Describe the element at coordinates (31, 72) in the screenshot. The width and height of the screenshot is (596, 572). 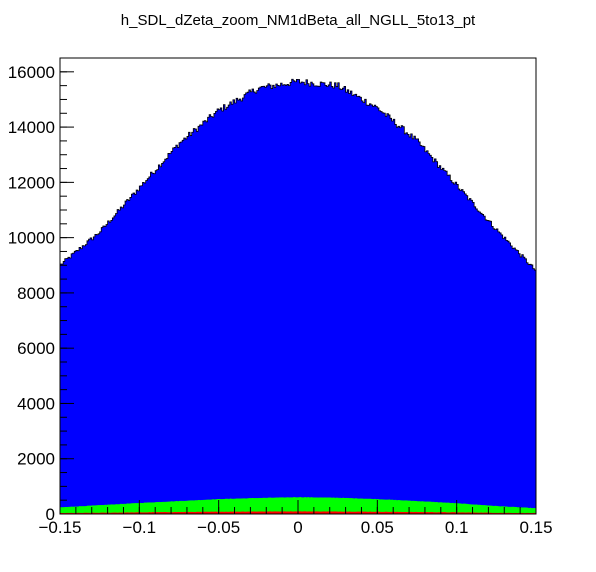
I see `y-tick-label: 16000` at that location.